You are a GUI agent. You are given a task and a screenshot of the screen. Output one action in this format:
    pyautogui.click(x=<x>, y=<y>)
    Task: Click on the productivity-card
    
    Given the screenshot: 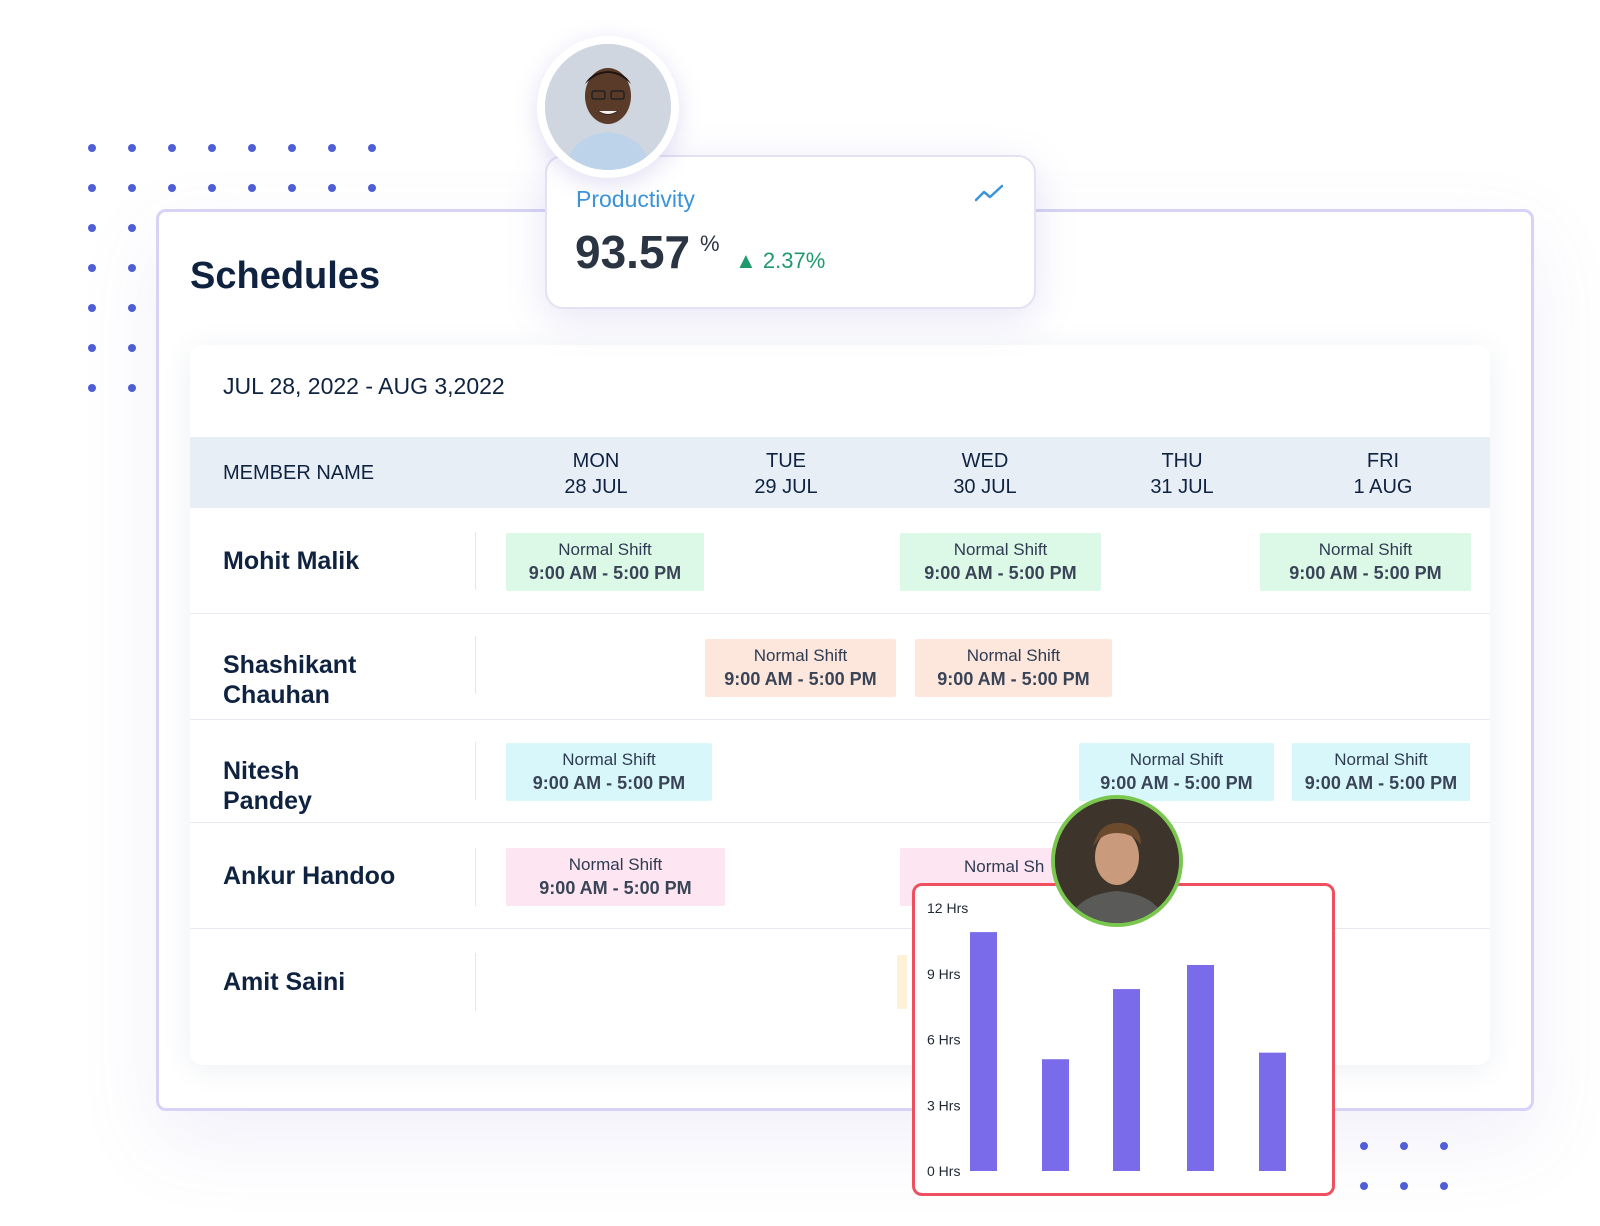 What is the action you would take?
    pyautogui.click(x=790, y=232)
    